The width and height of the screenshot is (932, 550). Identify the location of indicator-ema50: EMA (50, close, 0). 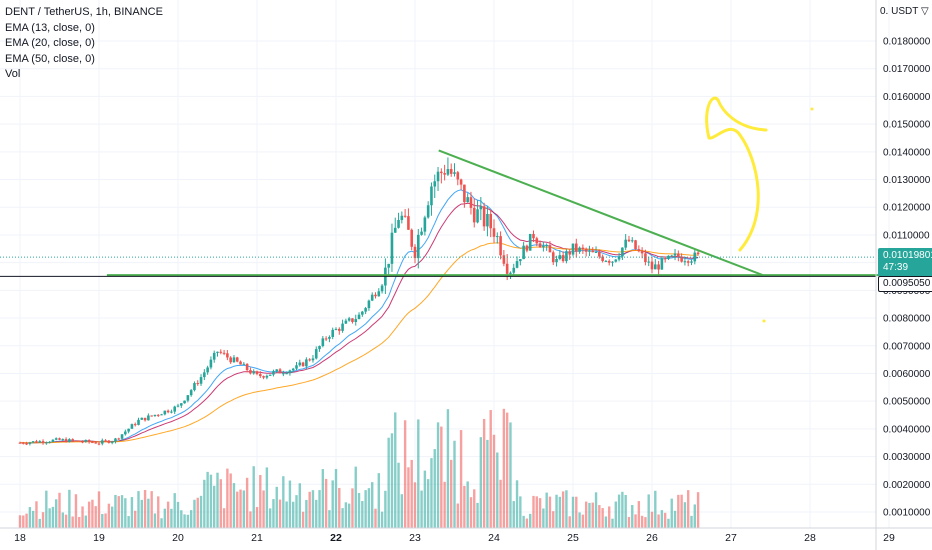
(50, 58).